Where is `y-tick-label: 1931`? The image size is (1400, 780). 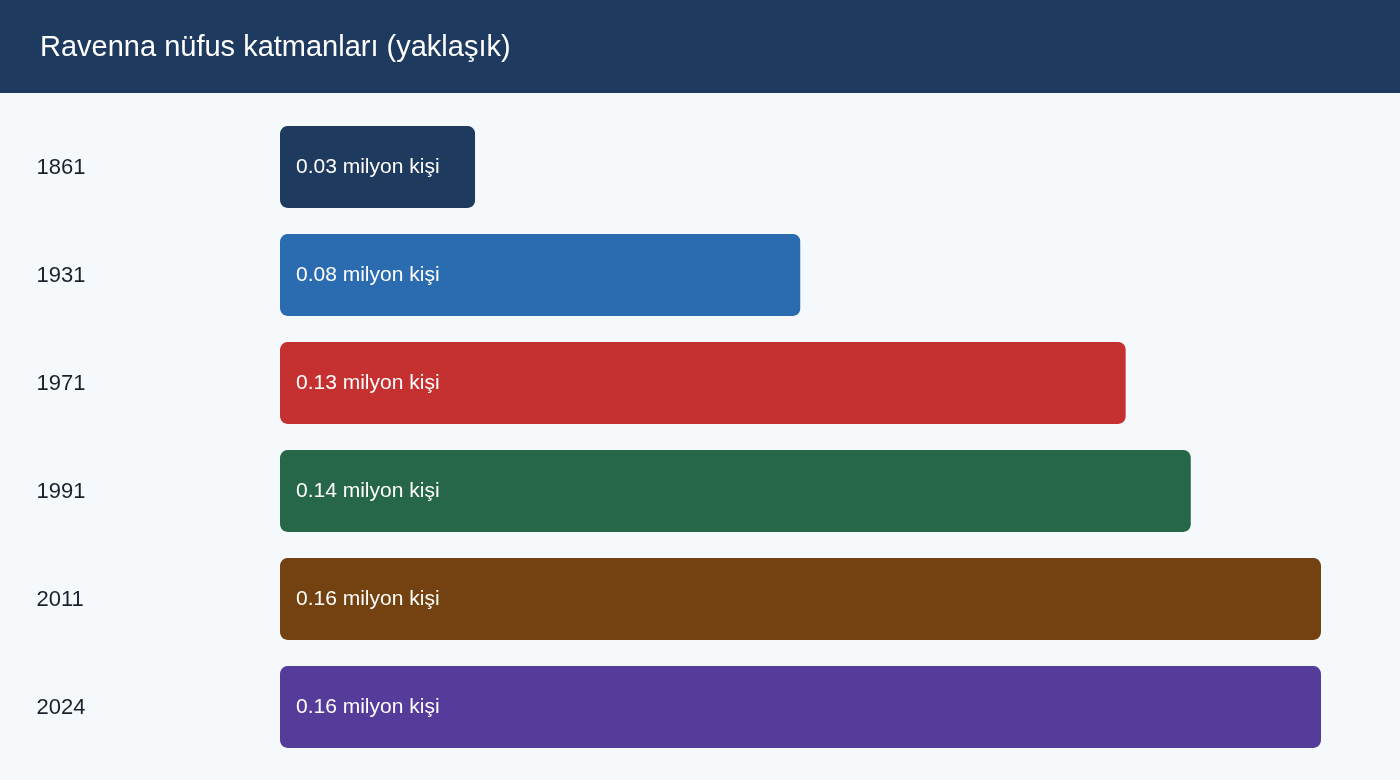 y-tick-label: 1931 is located at coordinates (61, 274).